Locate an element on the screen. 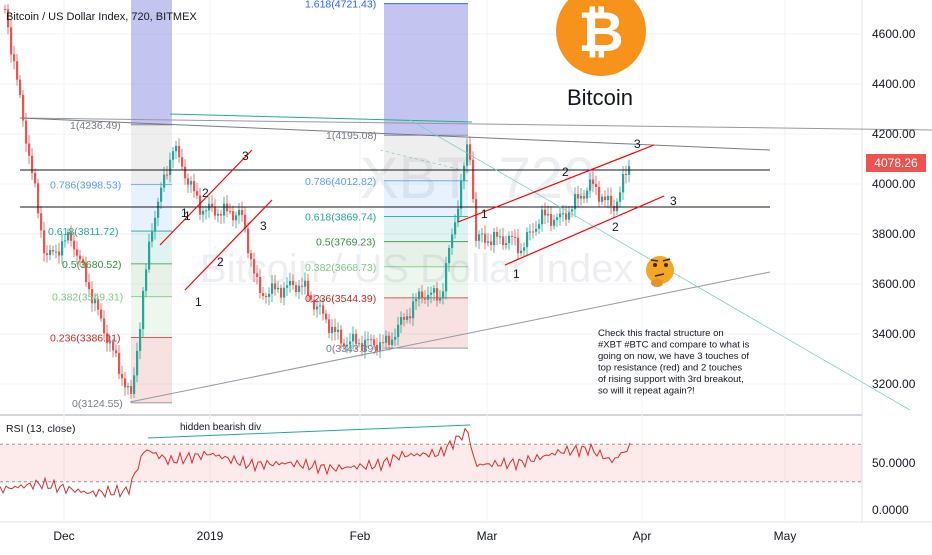  time-axis-labels: Dec 2019 Feb Mar Apr May is located at coordinates (424, 536).